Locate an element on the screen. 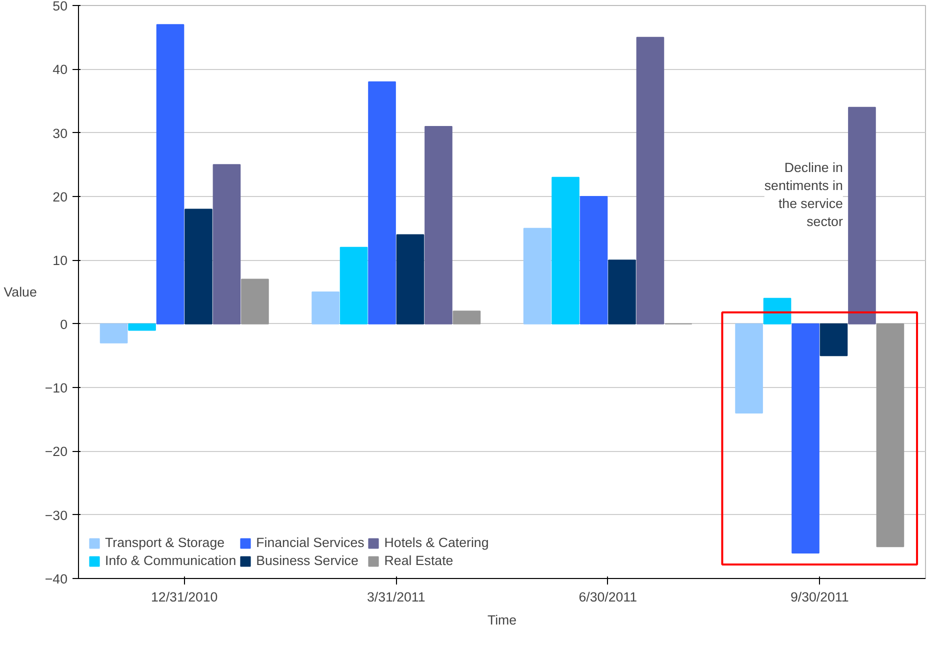 The height and width of the screenshot is (646, 940). y-axis-title: Value is located at coordinates (20, 292).